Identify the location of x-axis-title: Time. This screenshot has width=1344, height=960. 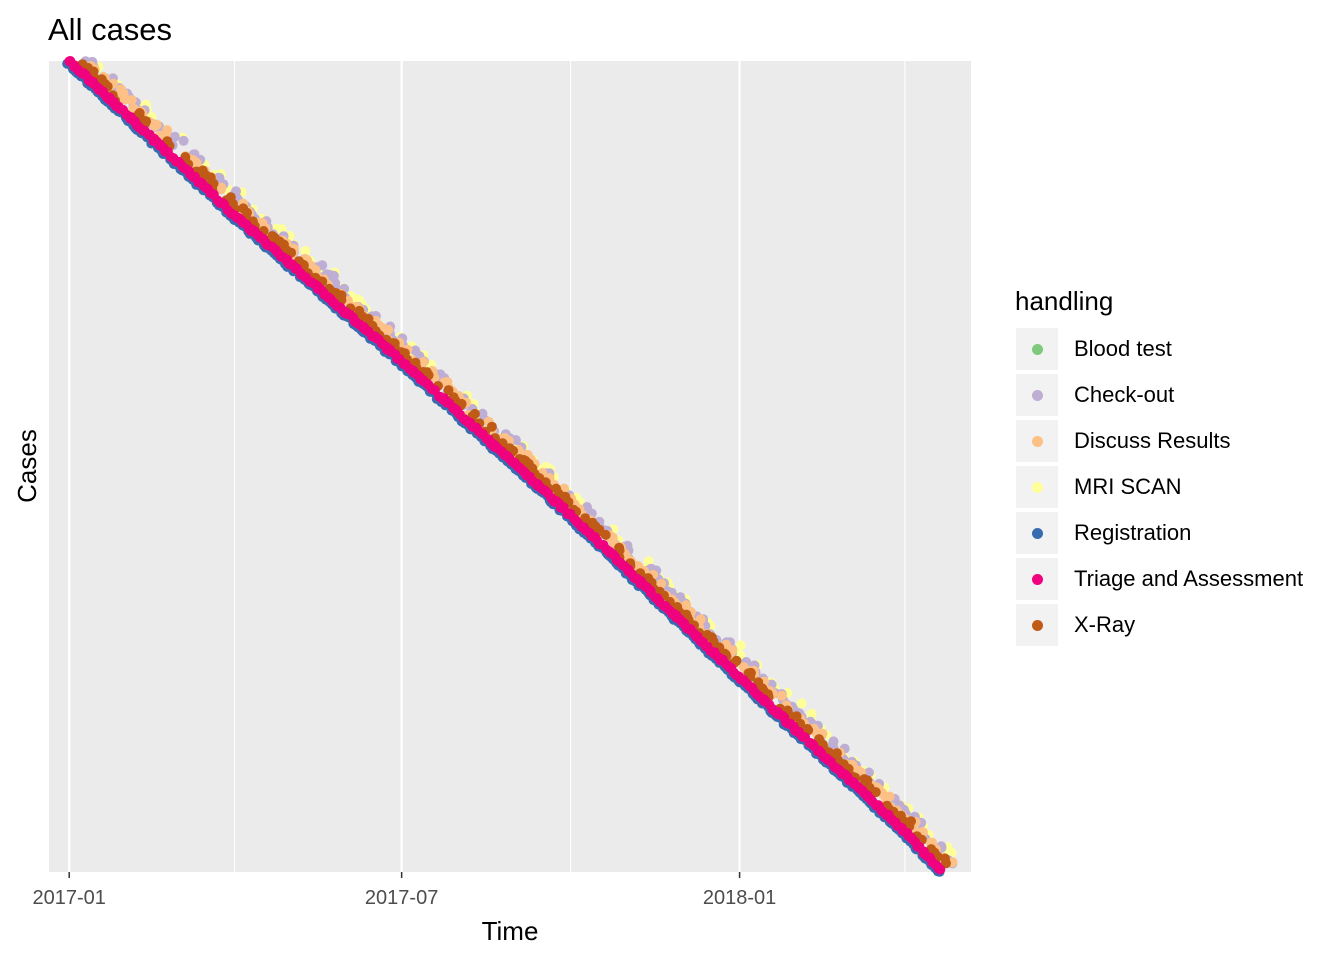
(510, 931).